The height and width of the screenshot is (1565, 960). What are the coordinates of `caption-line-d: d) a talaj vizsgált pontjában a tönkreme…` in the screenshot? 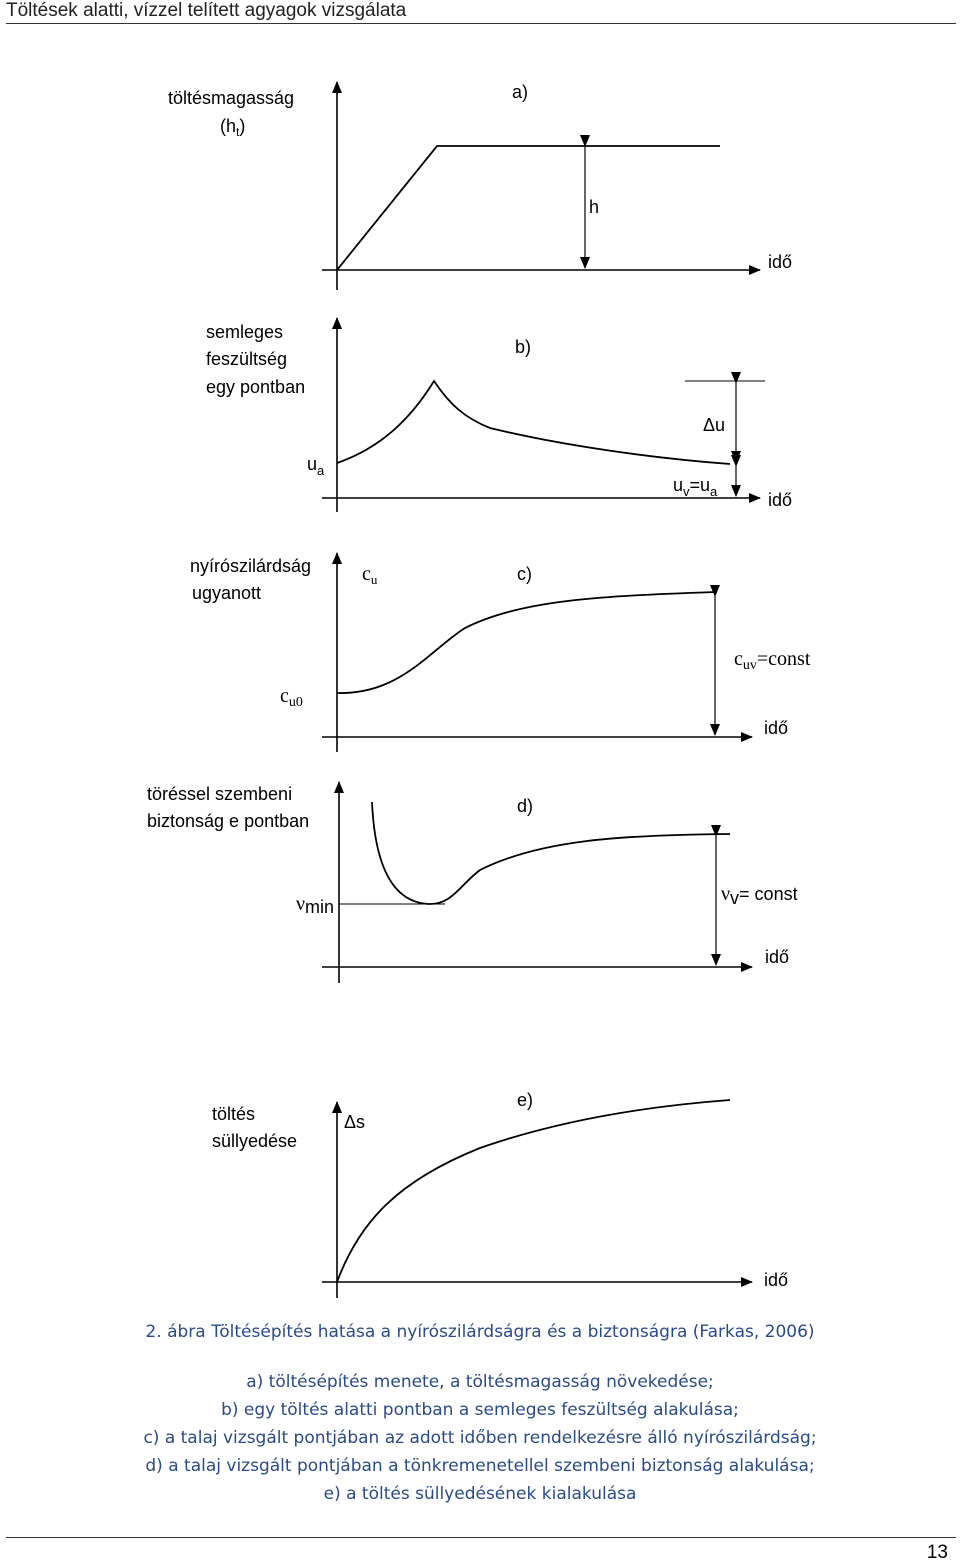 It's located at (480, 1466).